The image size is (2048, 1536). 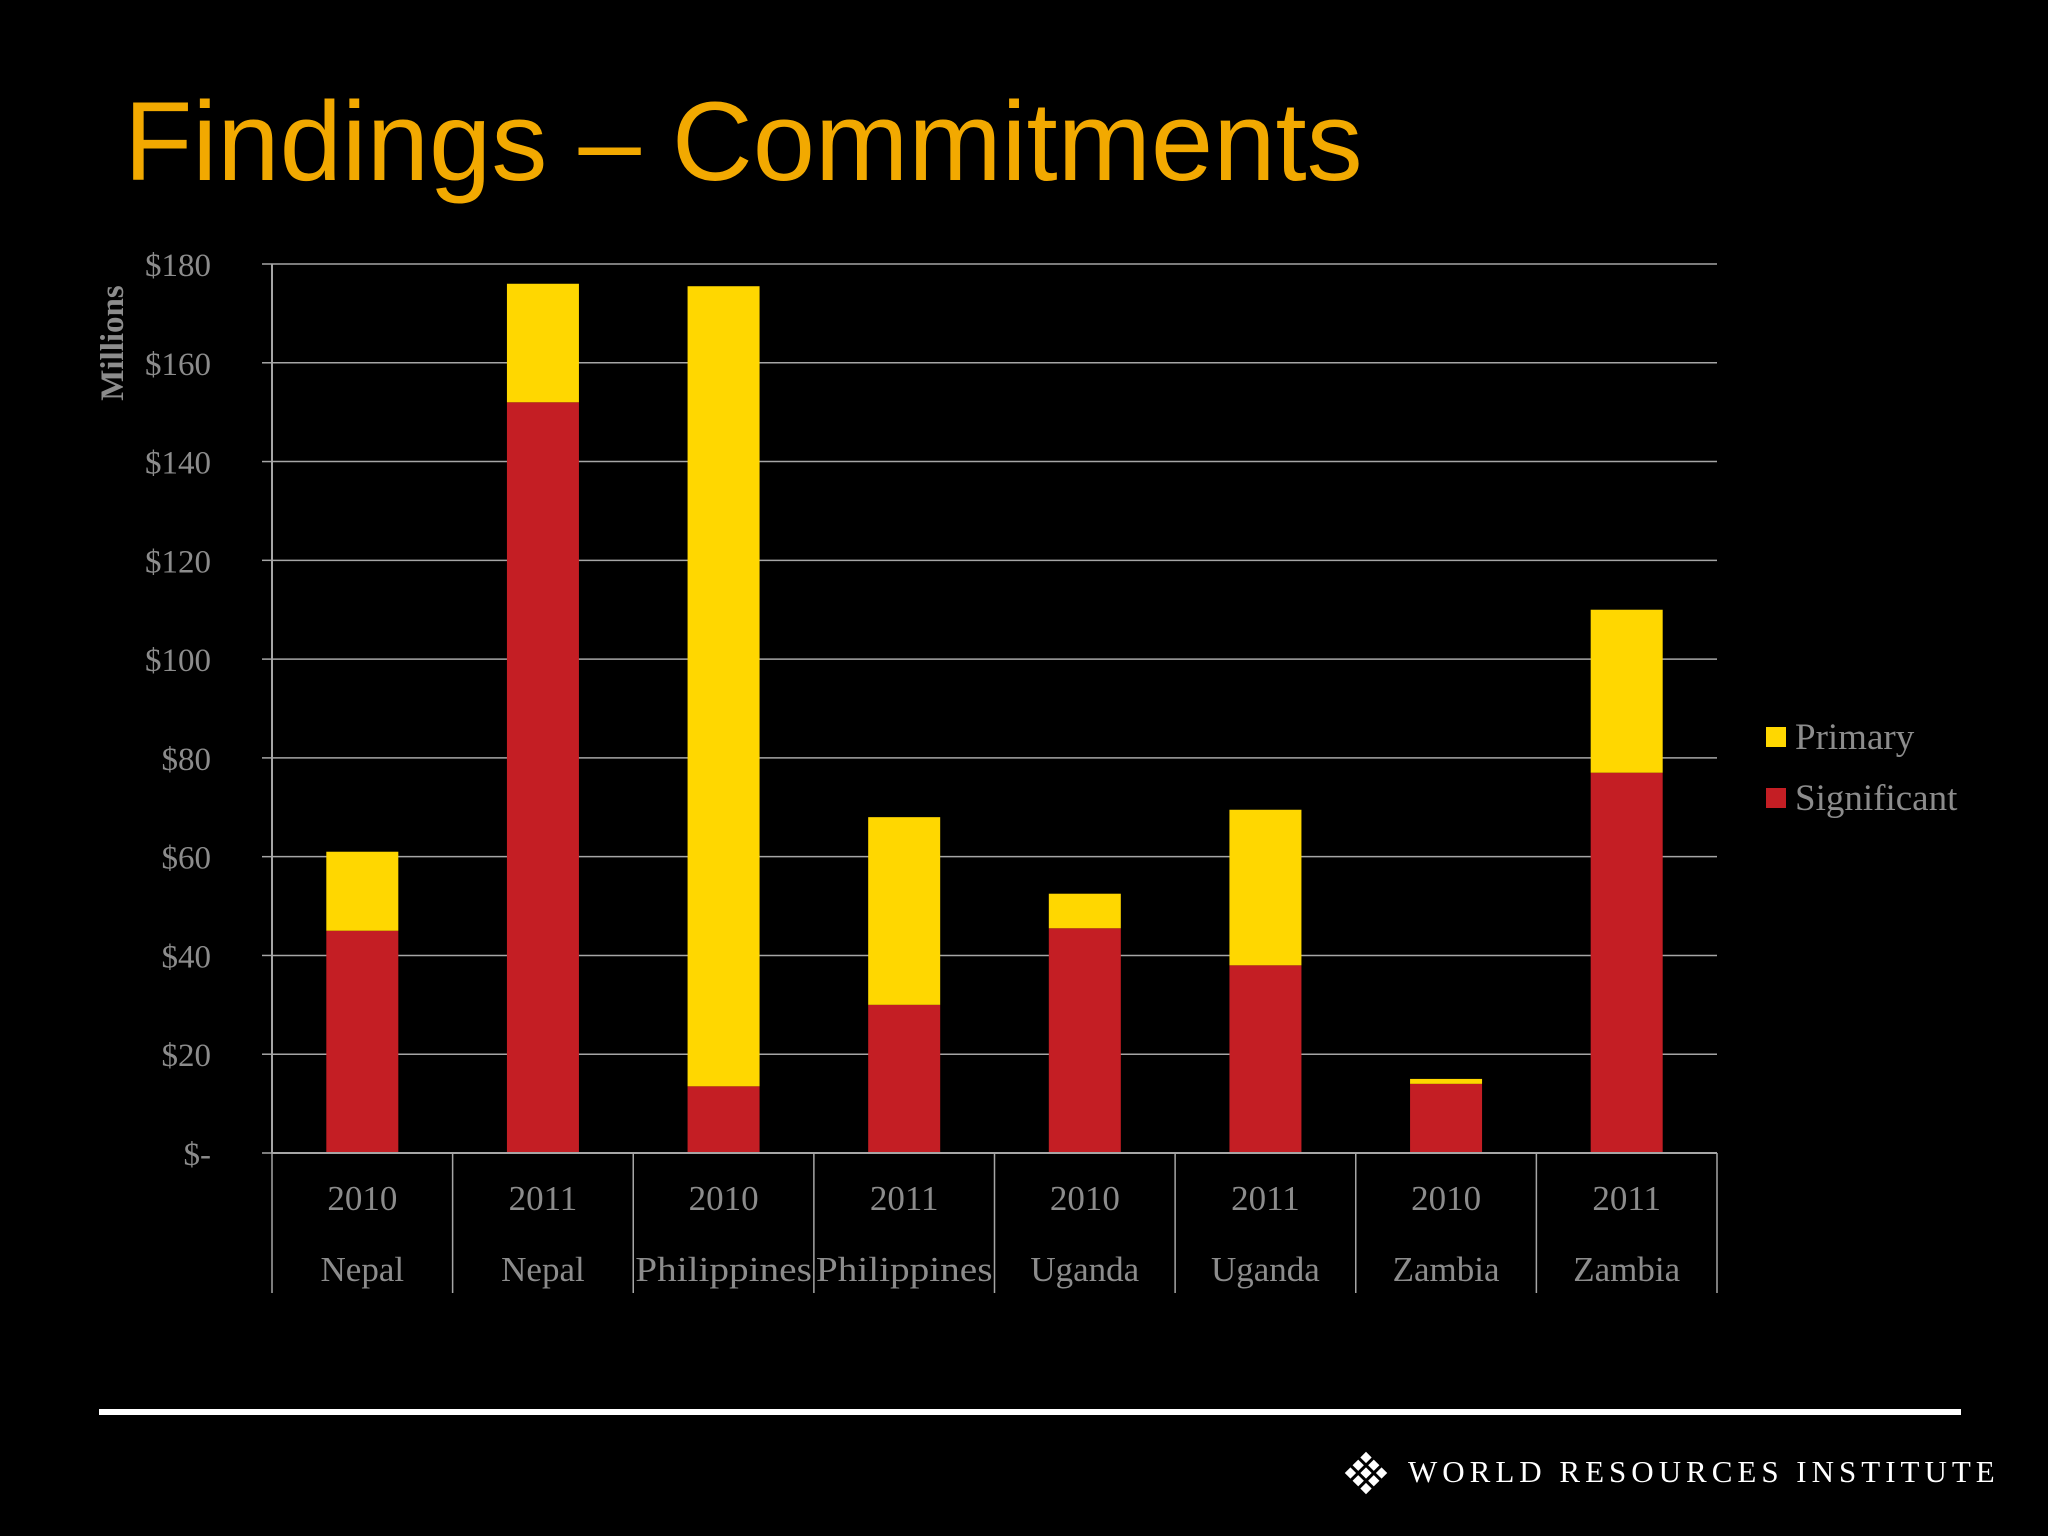 What do you see at coordinates (904, 1078) in the screenshot?
I see `bar-significant-philippines-2011` at bounding box center [904, 1078].